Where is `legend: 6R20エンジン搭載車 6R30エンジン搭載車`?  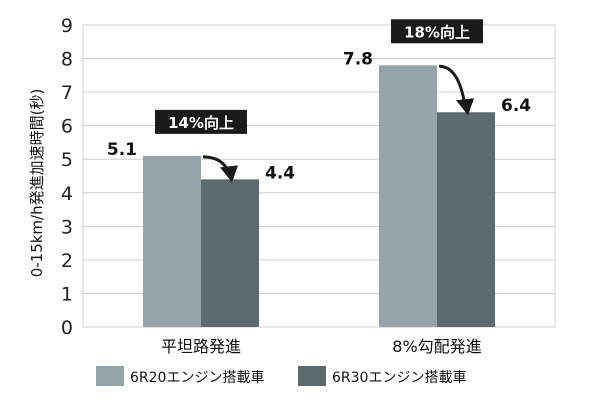 legend: 6R20エンジン搭載車 6R30エンジン搭載車 is located at coordinates (281, 376).